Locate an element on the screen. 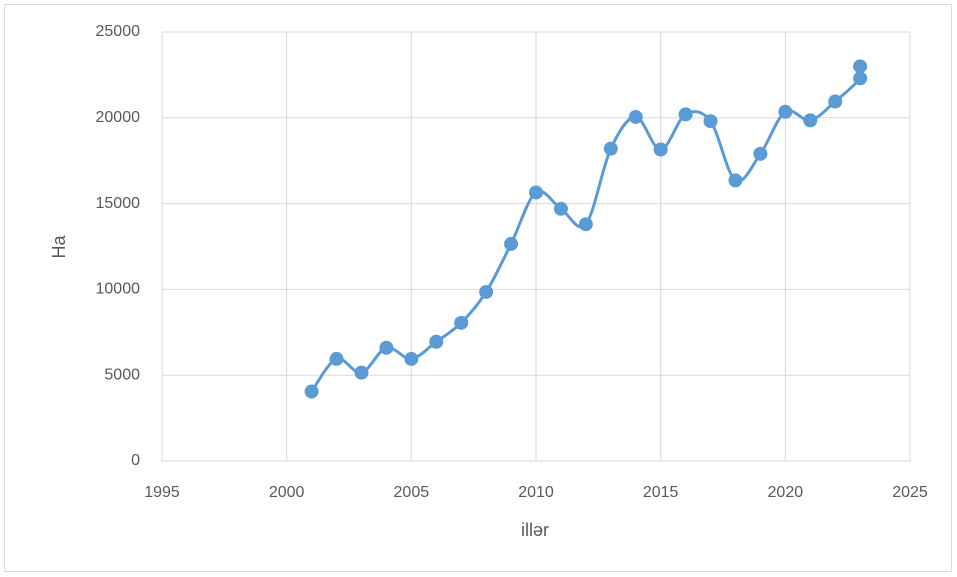  x-tick-label: 1995 is located at coordinates (162, 492).